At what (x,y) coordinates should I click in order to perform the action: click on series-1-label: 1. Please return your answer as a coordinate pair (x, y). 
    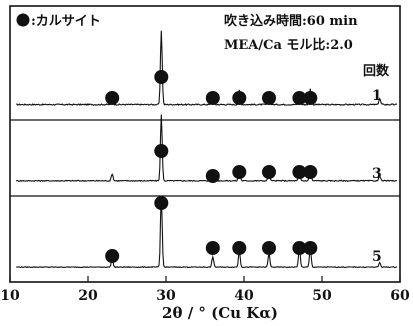
    Looking at the image, I should click on (377, 96).